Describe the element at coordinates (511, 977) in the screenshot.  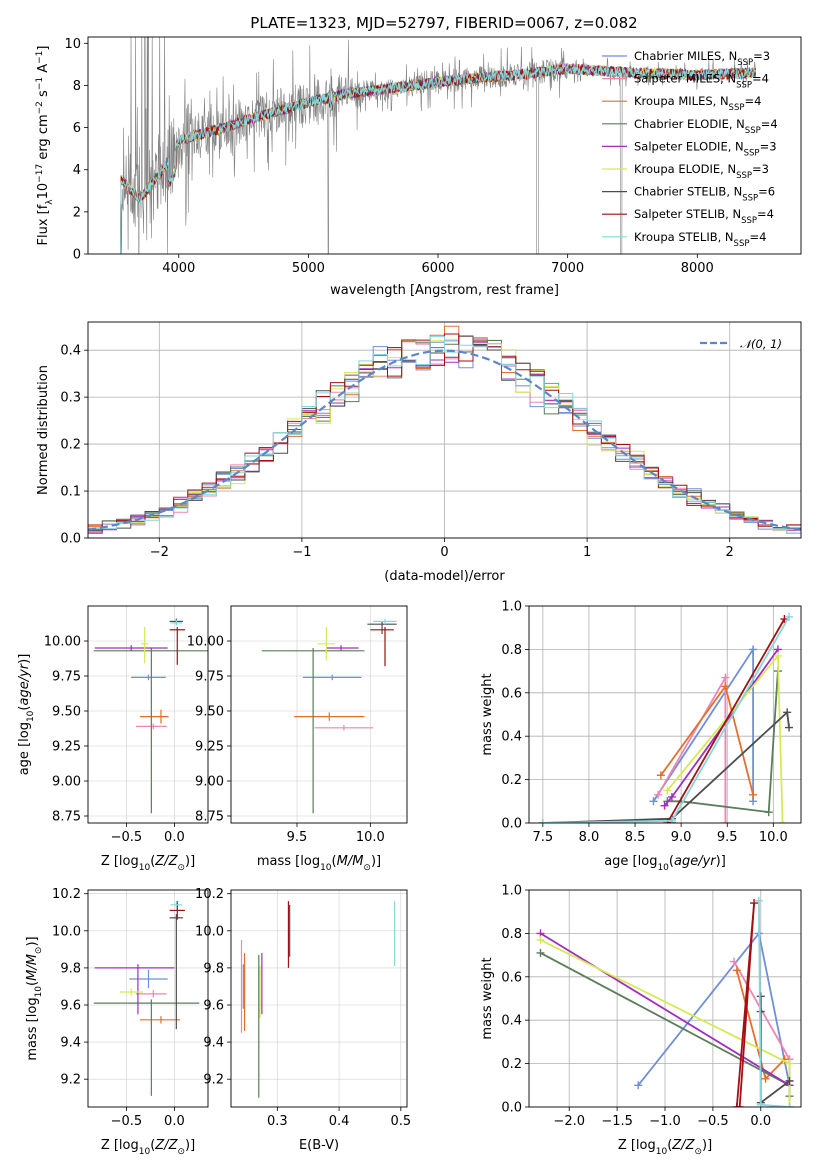
I see `massweight_vs_Z-ytick-label: 0.6` at that location.